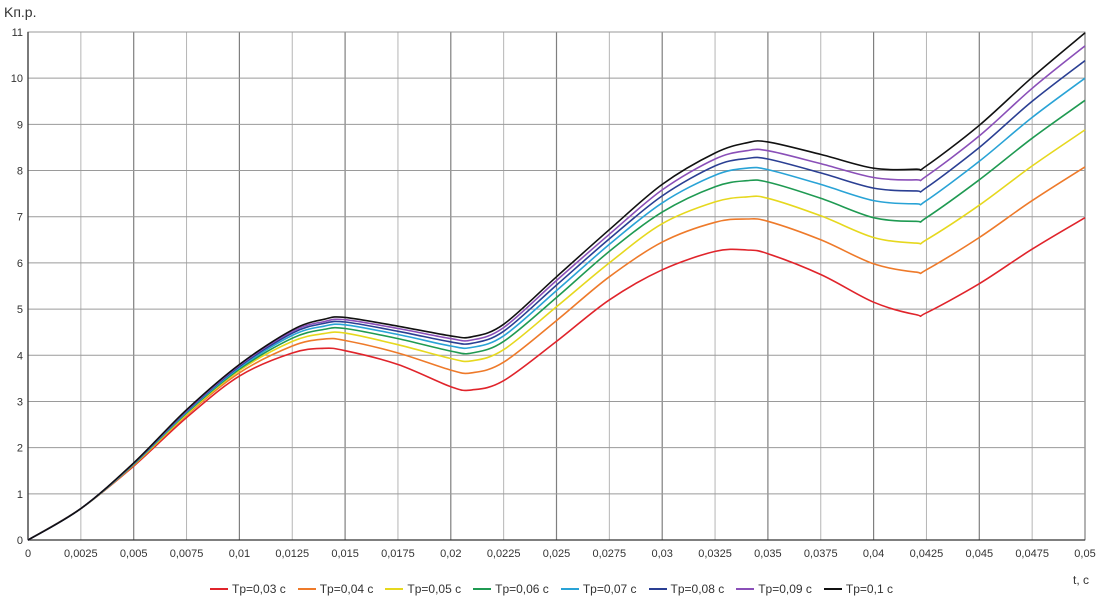  I want to click on x-tick-label: 0,01, so click(239, 554).